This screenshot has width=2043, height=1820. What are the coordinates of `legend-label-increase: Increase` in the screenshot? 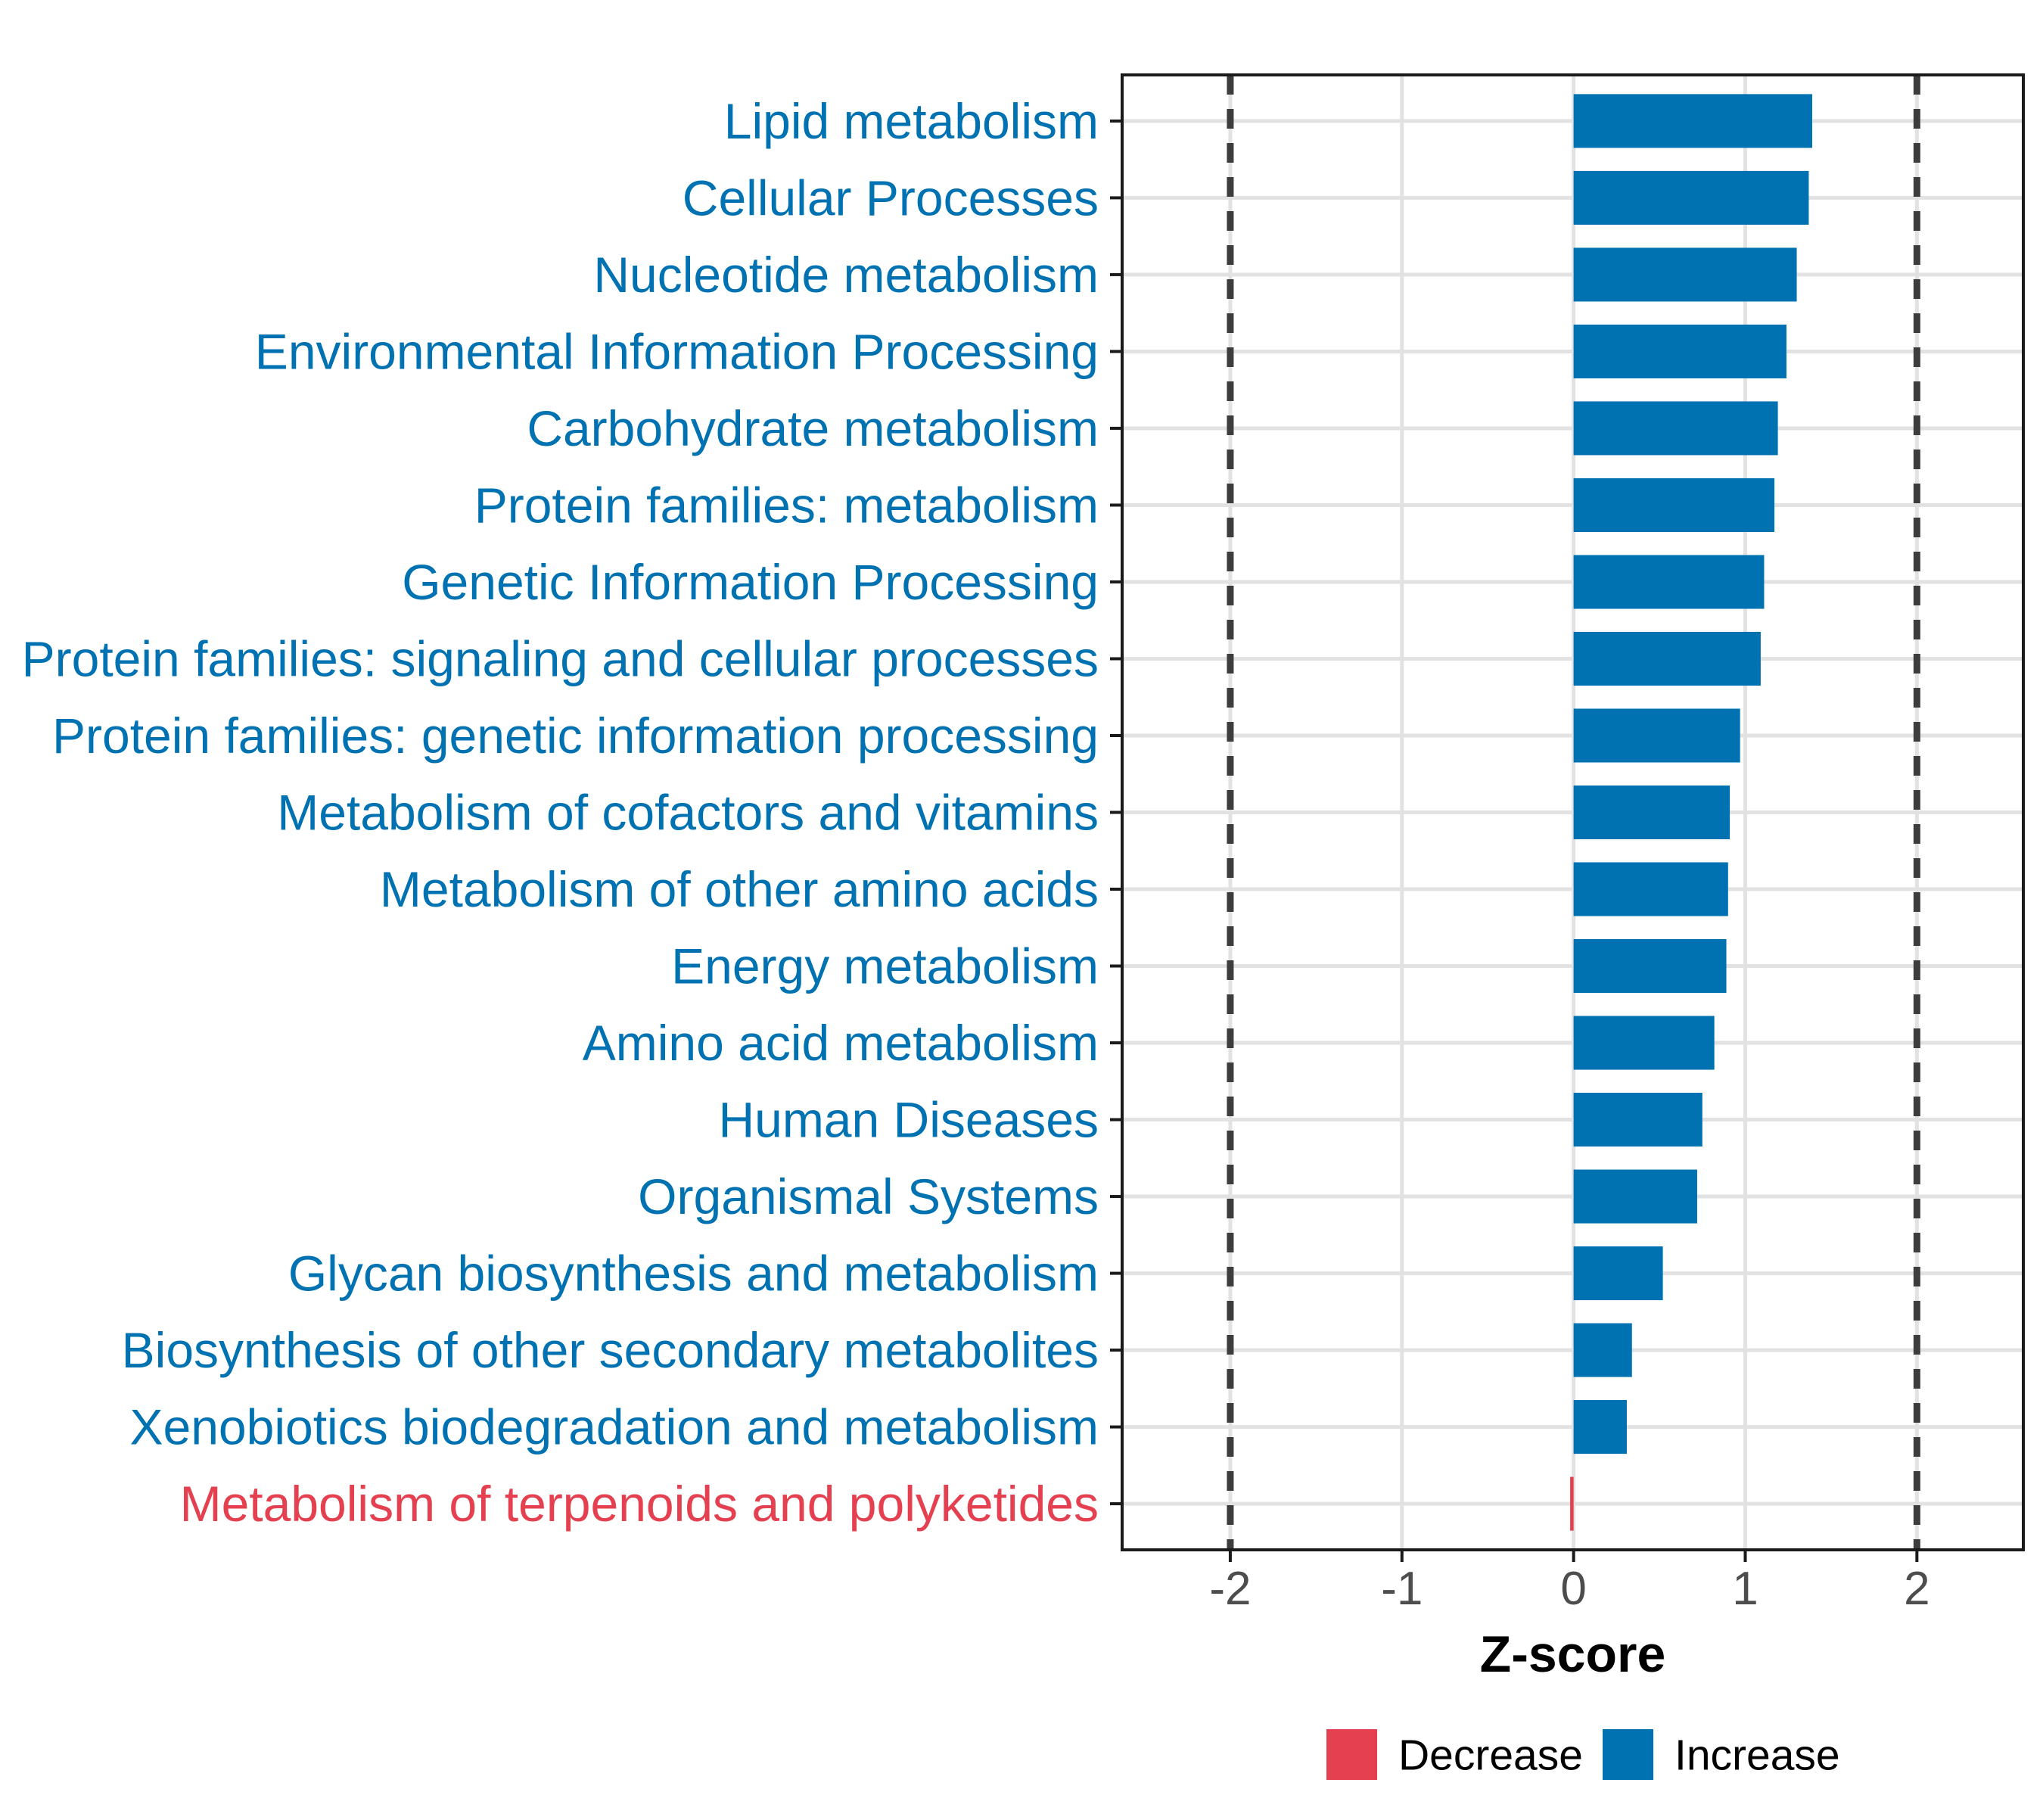 It's located at (1757, 1755).